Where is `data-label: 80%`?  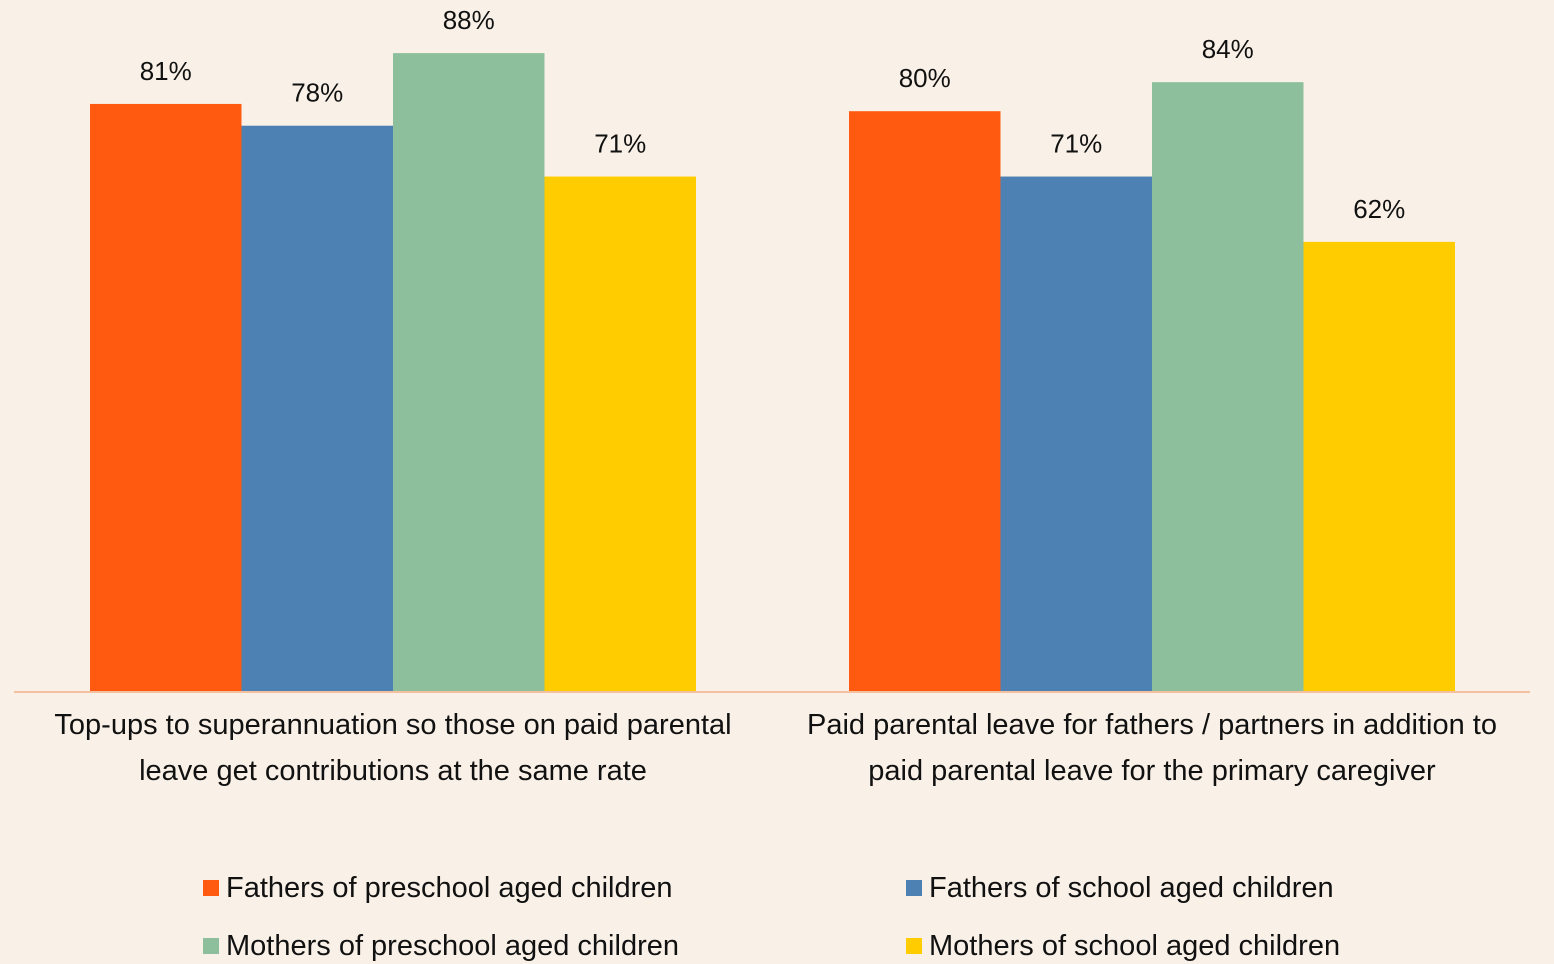
data-label: 80% is located at coordinates (925, 78).